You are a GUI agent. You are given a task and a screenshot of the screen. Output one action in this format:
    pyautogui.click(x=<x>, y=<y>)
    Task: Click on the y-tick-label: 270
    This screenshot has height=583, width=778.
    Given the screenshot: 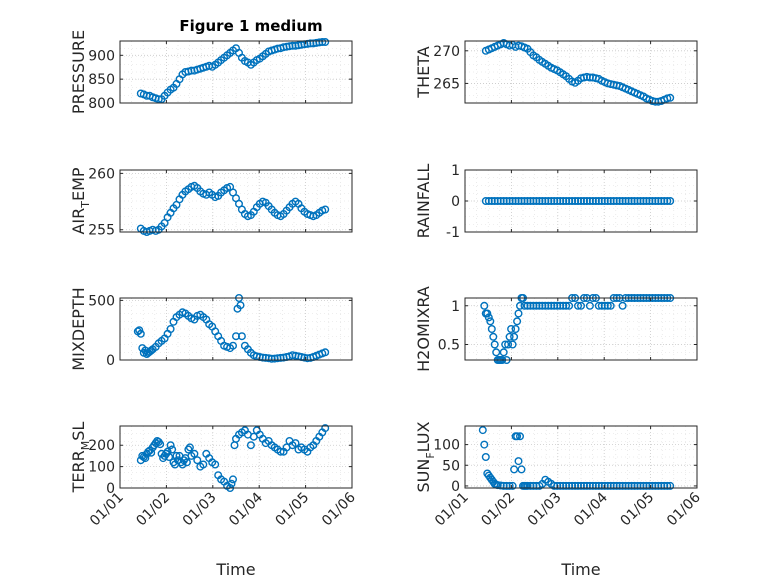 What is the action you would take?
    pyautogui.click(x=446, y=52)
    